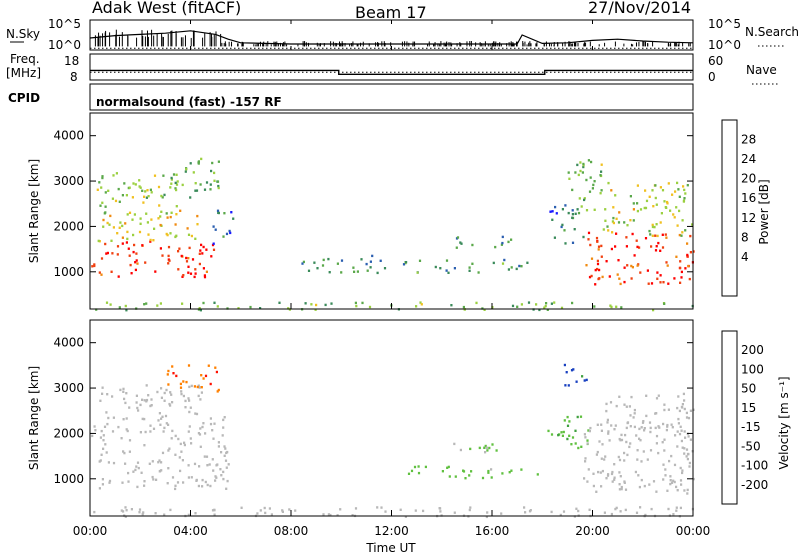 This screenshot has width=800, height=554. What do you see at coordinates (68, 433) in the screenshot?
I see `y-tick-label: 2000` at bounding box center [68, 433].